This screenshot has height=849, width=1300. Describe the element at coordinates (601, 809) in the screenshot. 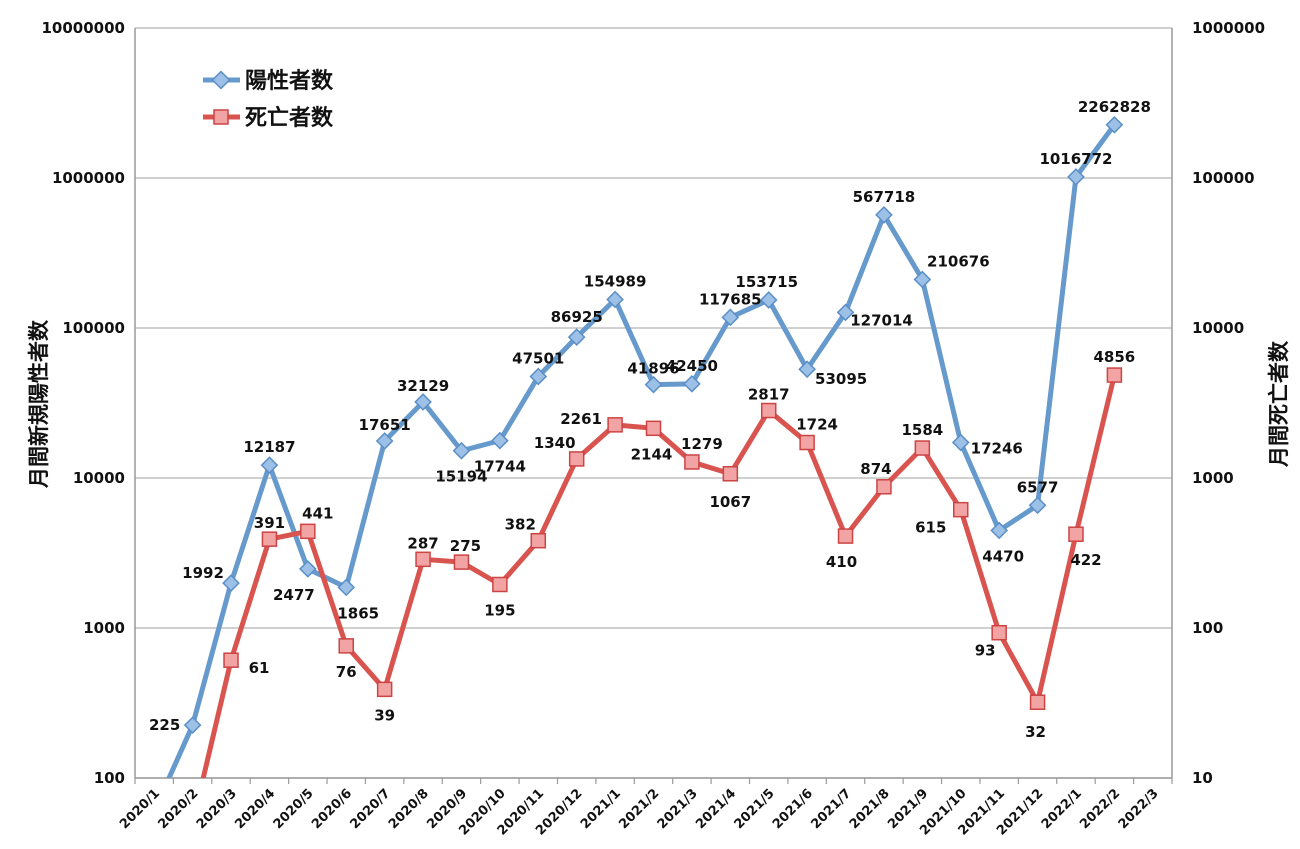

I see `x-tick-label: 2021/1` at that location.